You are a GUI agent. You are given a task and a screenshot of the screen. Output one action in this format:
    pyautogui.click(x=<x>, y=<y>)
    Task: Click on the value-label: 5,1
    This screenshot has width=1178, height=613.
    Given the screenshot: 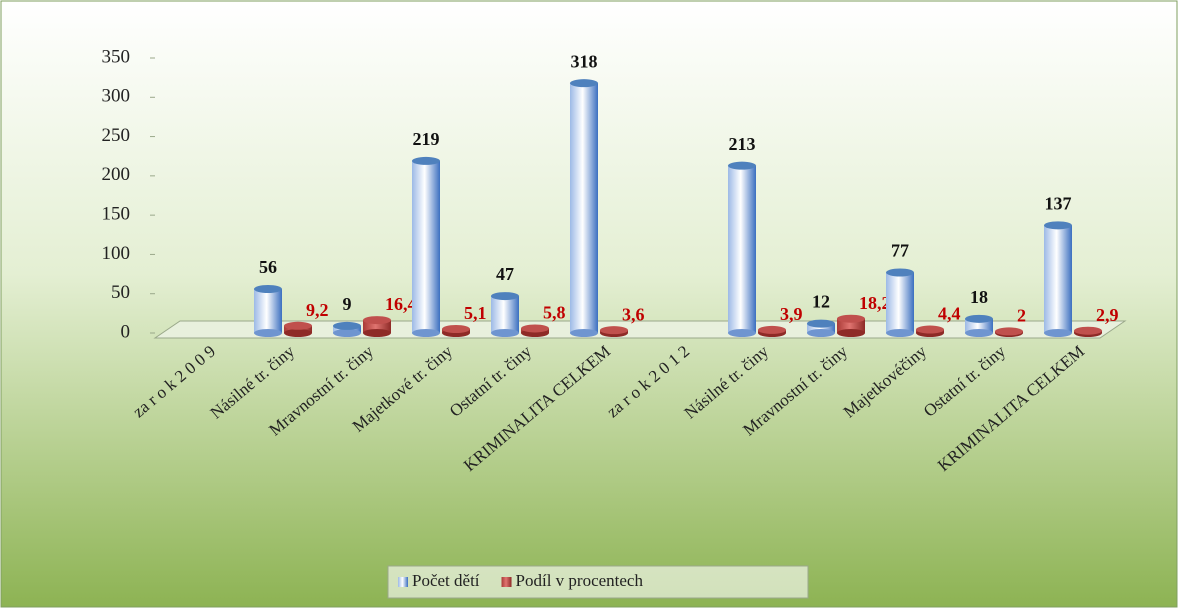 What is the action you would take?
    pyautogui.click(x=475, y=313)
    